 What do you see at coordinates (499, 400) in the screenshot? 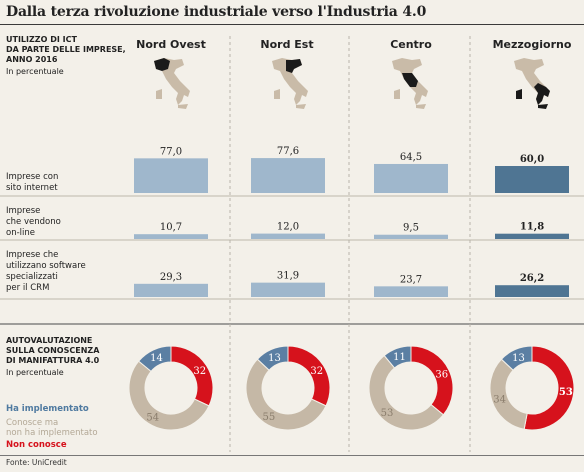
I see `donut-label-mezzogiorno-aware: 34` at bounding box center [499, 400].